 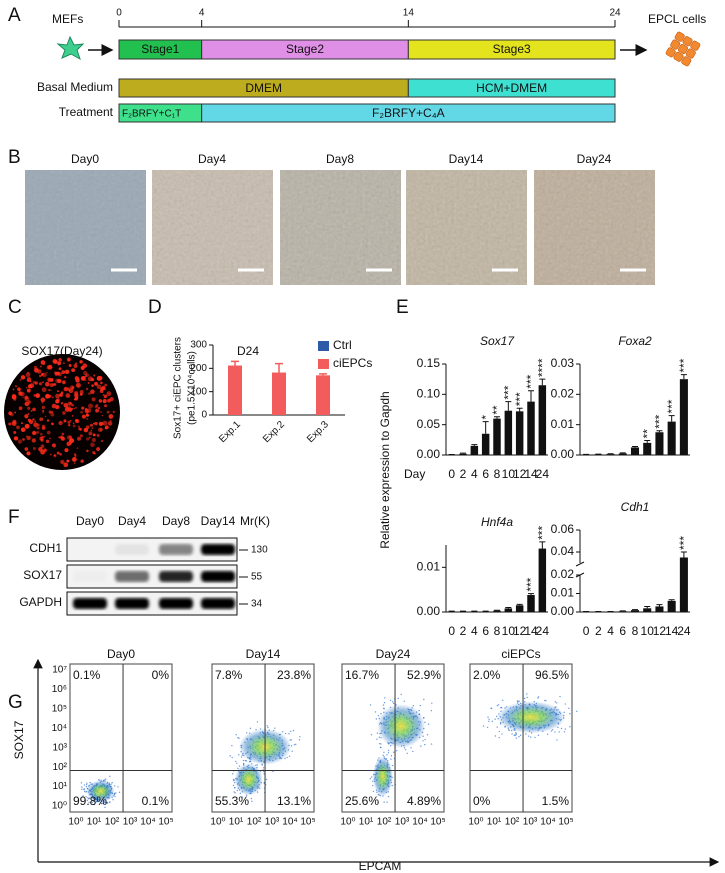 What do you see at coordinates (352, 363) in the screenshot?
I see `legend-label: ciEPCs` at bounding box center [352, 363].